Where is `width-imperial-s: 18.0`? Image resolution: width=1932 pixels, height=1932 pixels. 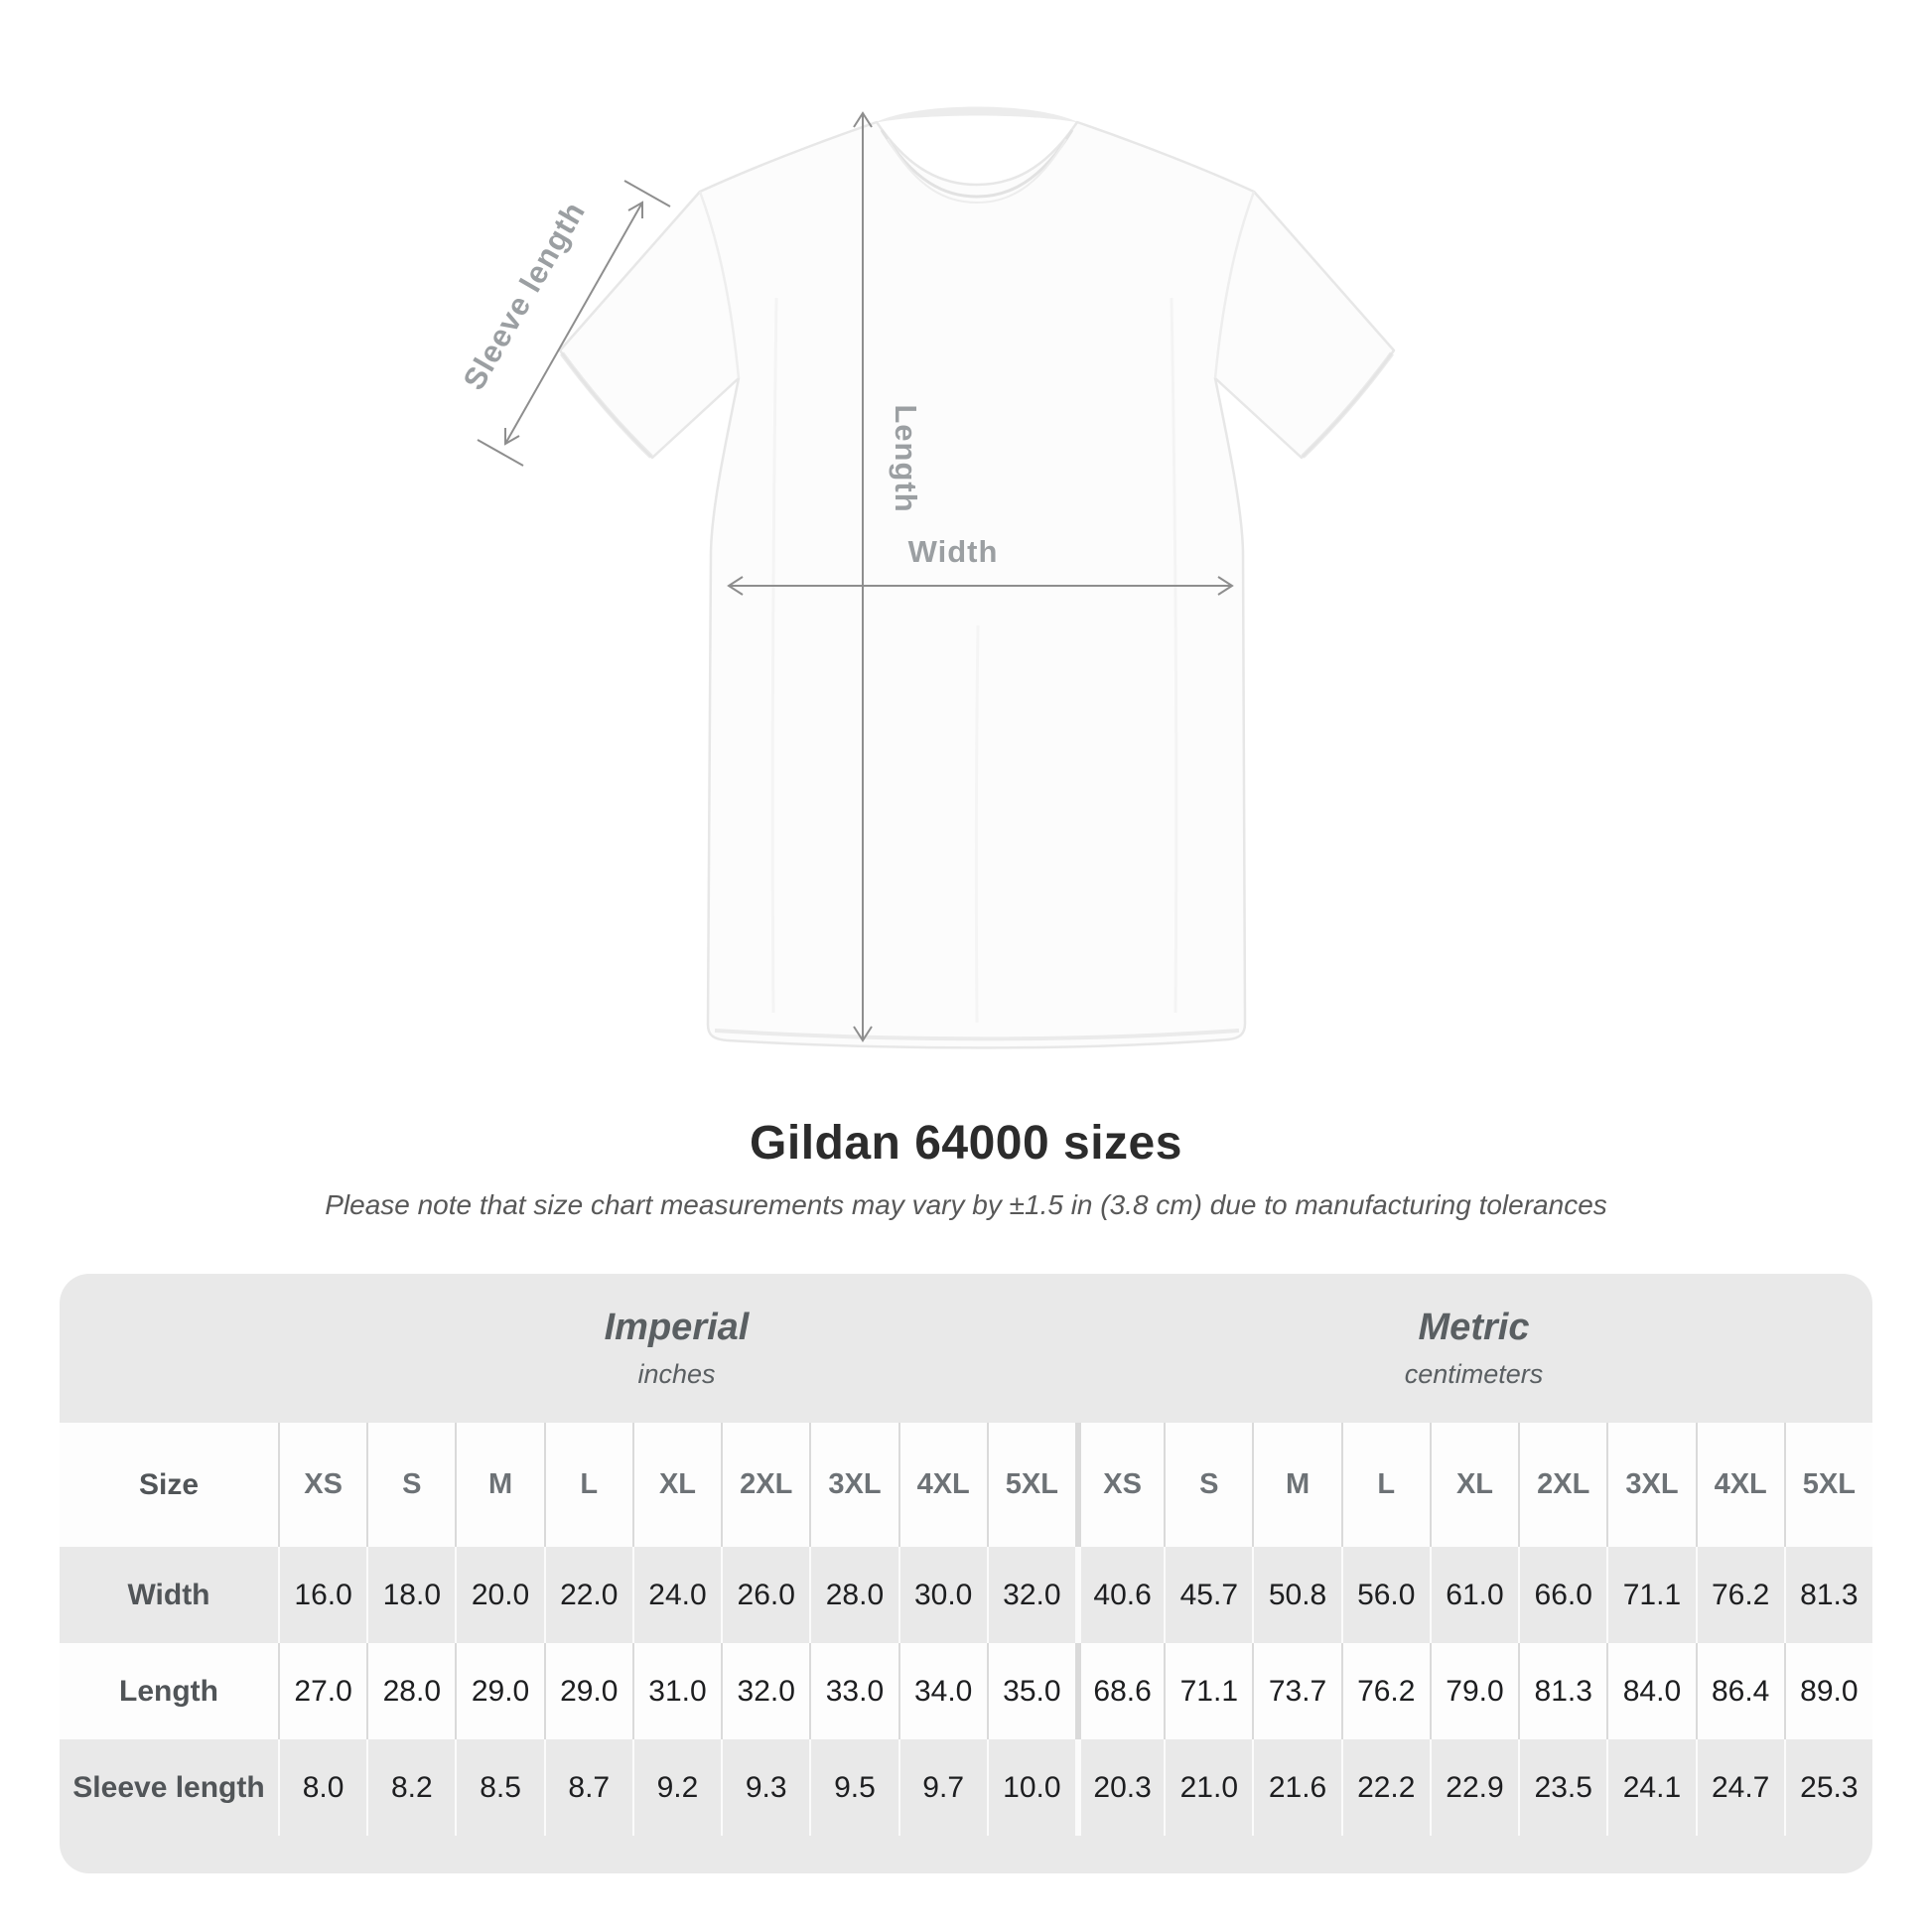 width-imperial-s: 18.0 is located at coordinates (411, 1595).